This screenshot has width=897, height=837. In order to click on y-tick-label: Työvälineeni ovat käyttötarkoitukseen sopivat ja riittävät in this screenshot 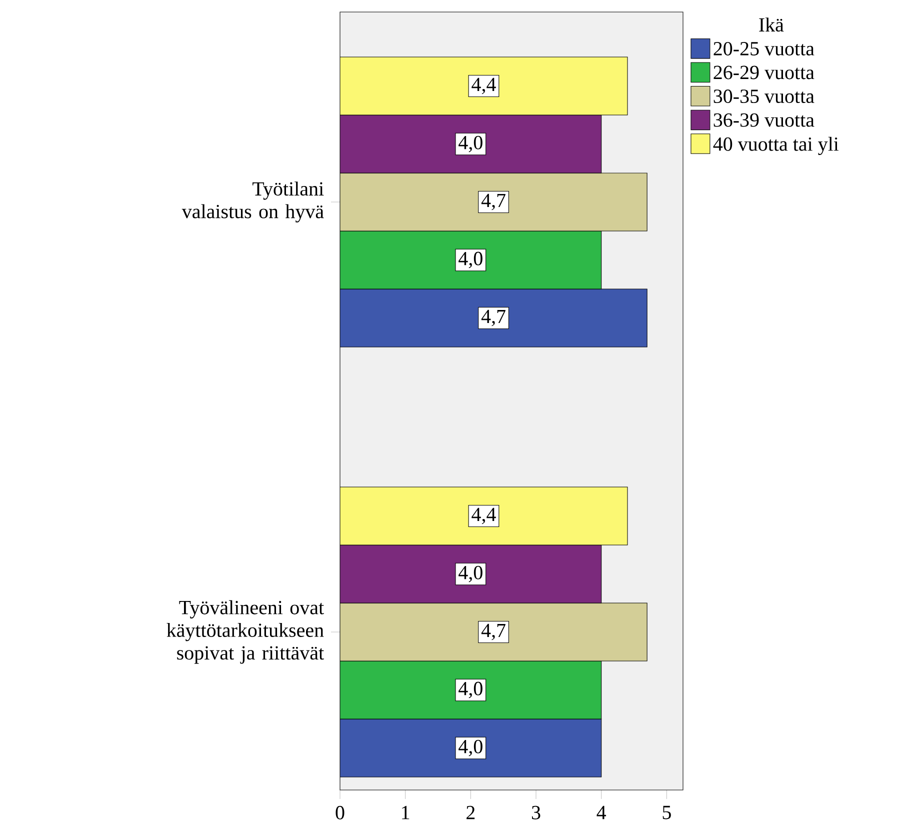, I will do `click(245, 632)`.